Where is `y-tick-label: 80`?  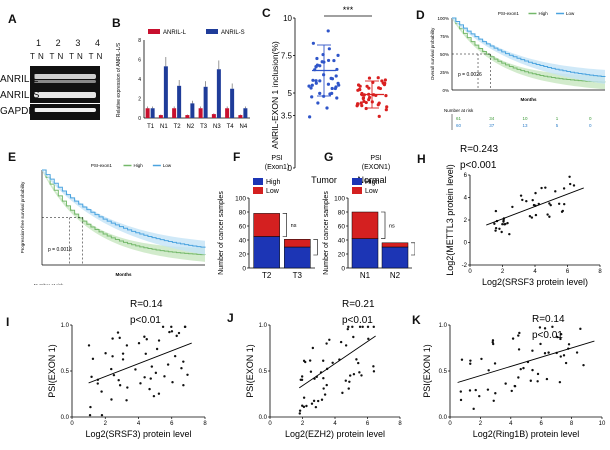
y-tick-label: 80 is located at coordinates (243, 213).